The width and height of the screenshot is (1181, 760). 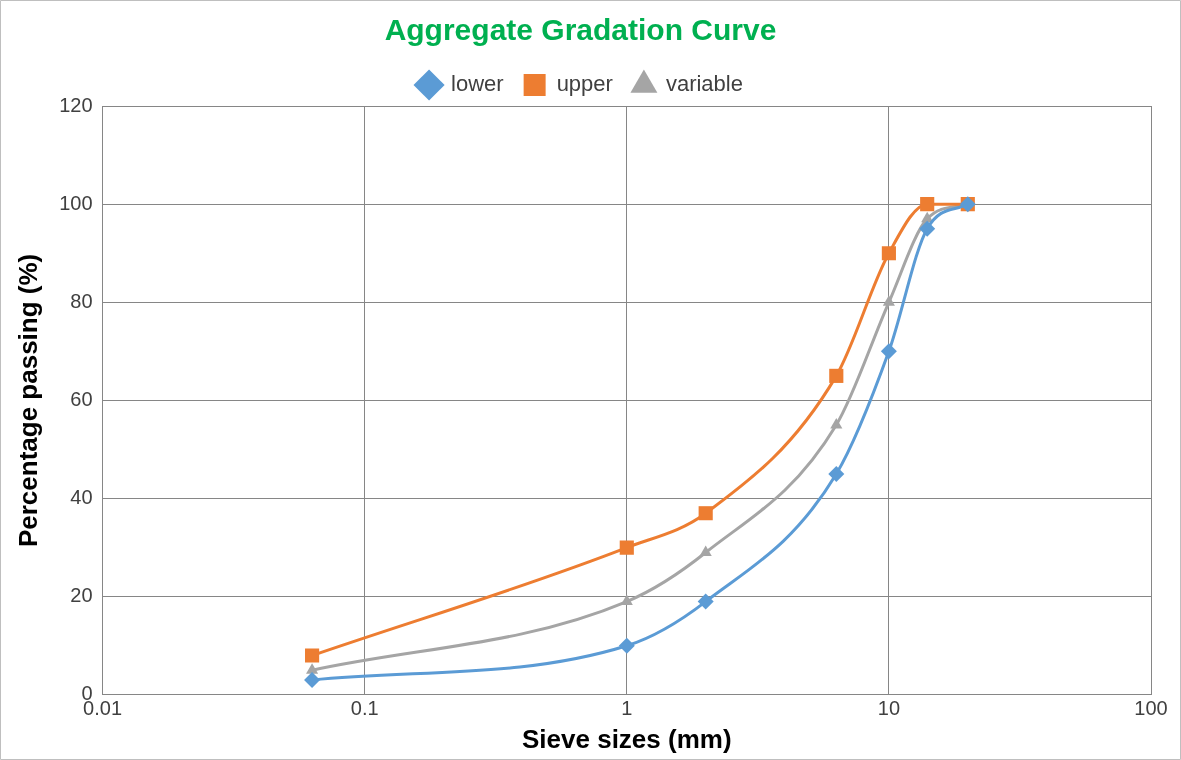 What do you see at coordinates (81, 398) in the screenshot?
I see `y-tick-label: 60` at bounding box center [81, 398].